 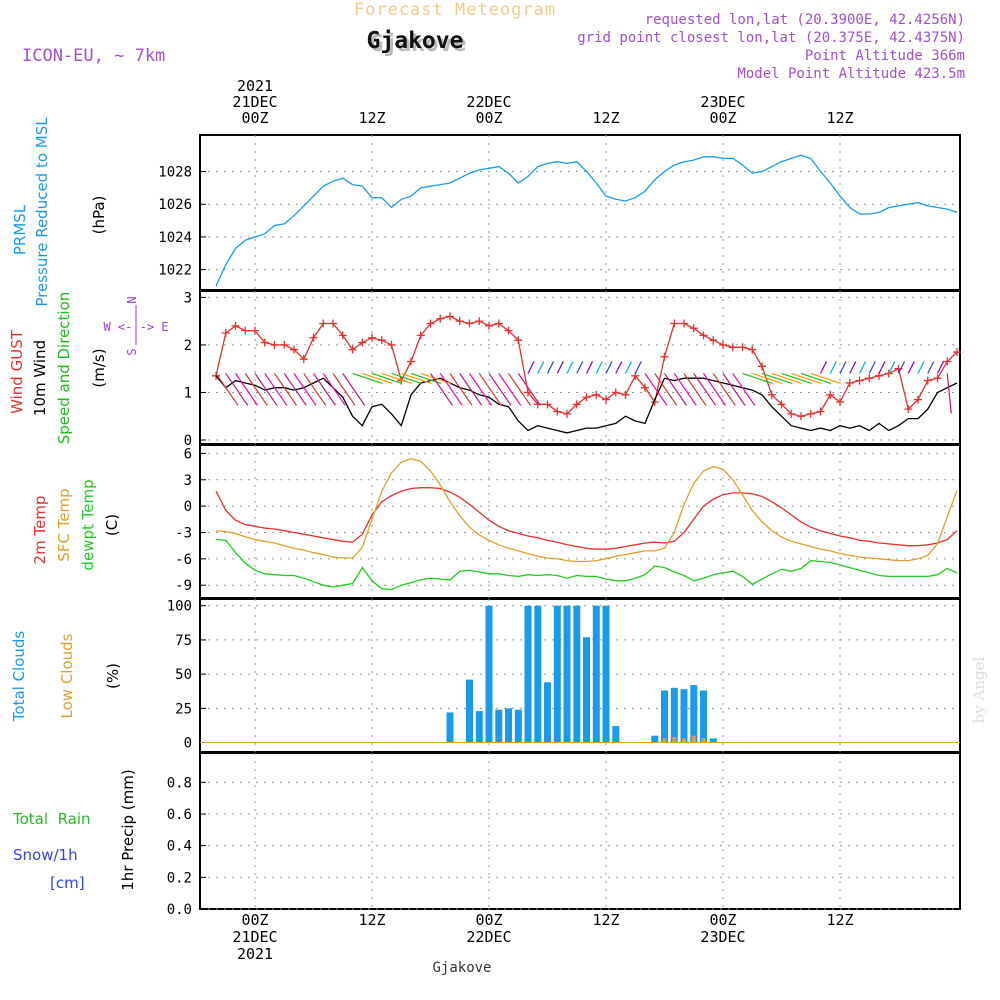 I want to click on prmsl-label: PRMSL, so click(x=20, y=229).